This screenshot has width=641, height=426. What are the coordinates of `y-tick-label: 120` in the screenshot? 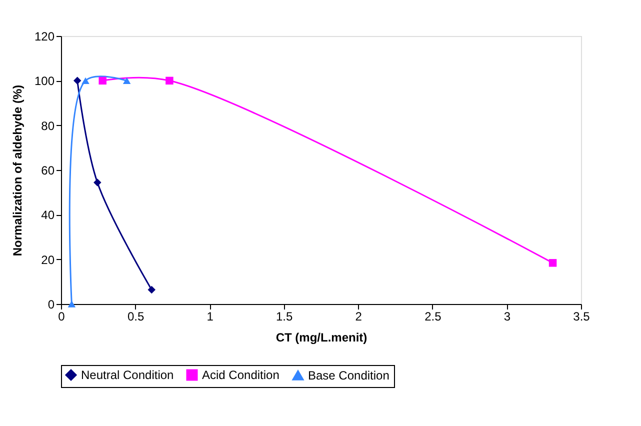 It's located at (44, 37).